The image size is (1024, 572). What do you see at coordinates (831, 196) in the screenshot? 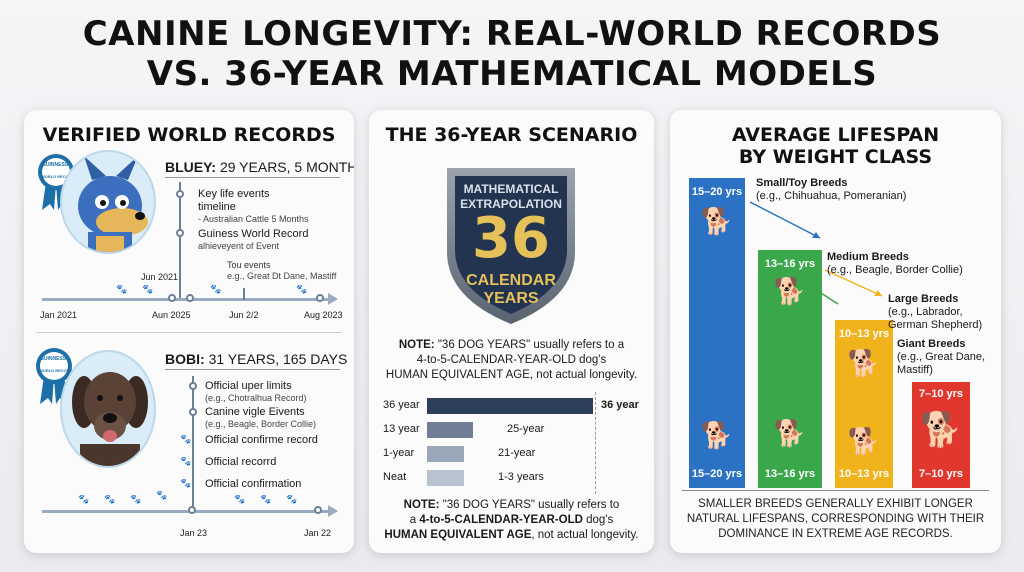
I see `small-breed-example: (e.g., Chihuahua, Pomeranian)` at bounding box center [831, 196].